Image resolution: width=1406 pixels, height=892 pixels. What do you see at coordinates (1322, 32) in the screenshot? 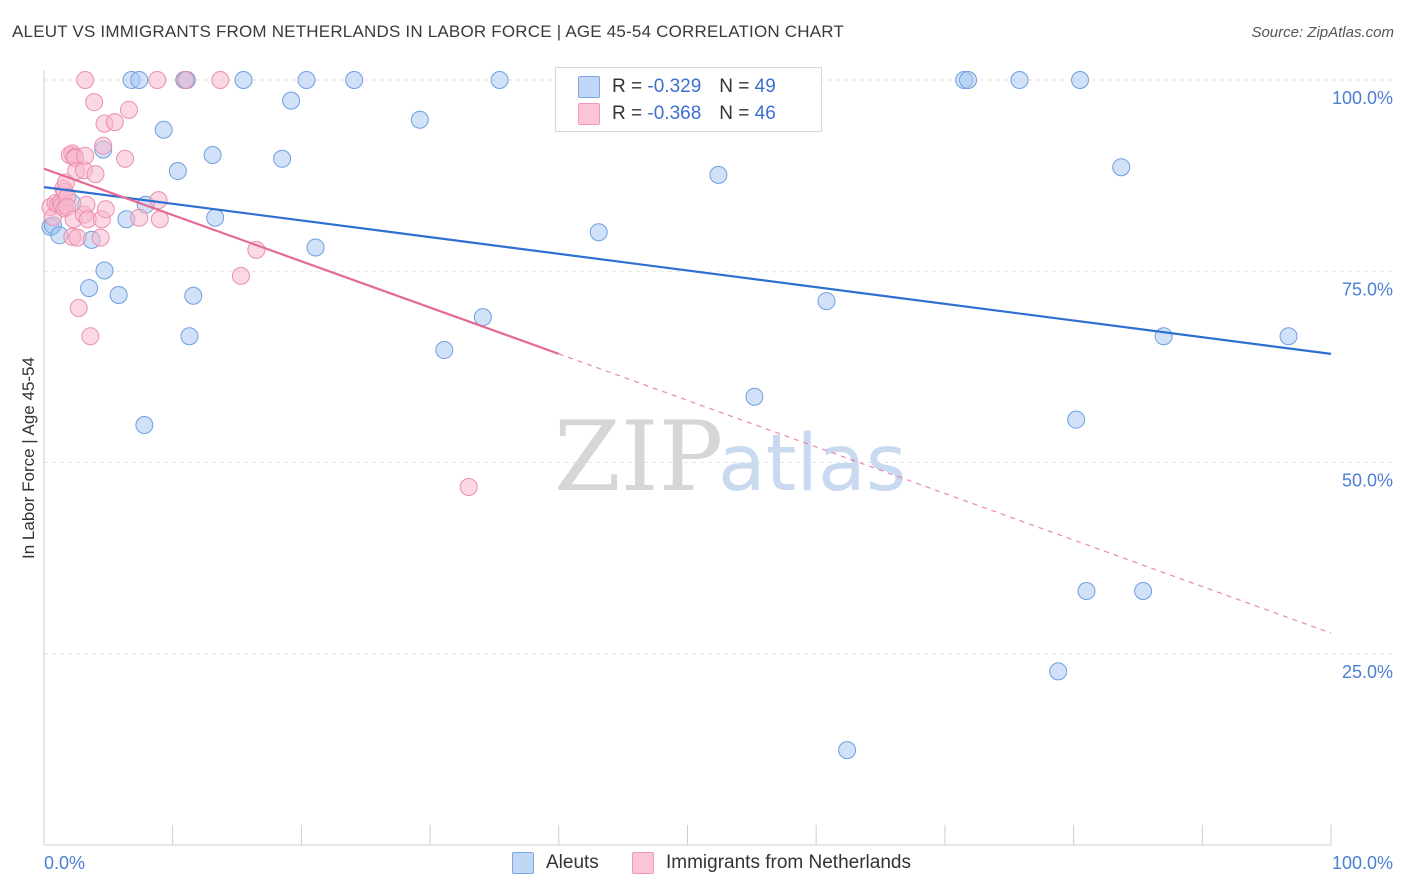
I see `source-credit: Source: ZipAtlas.com` at bounding box center [1322, 32].